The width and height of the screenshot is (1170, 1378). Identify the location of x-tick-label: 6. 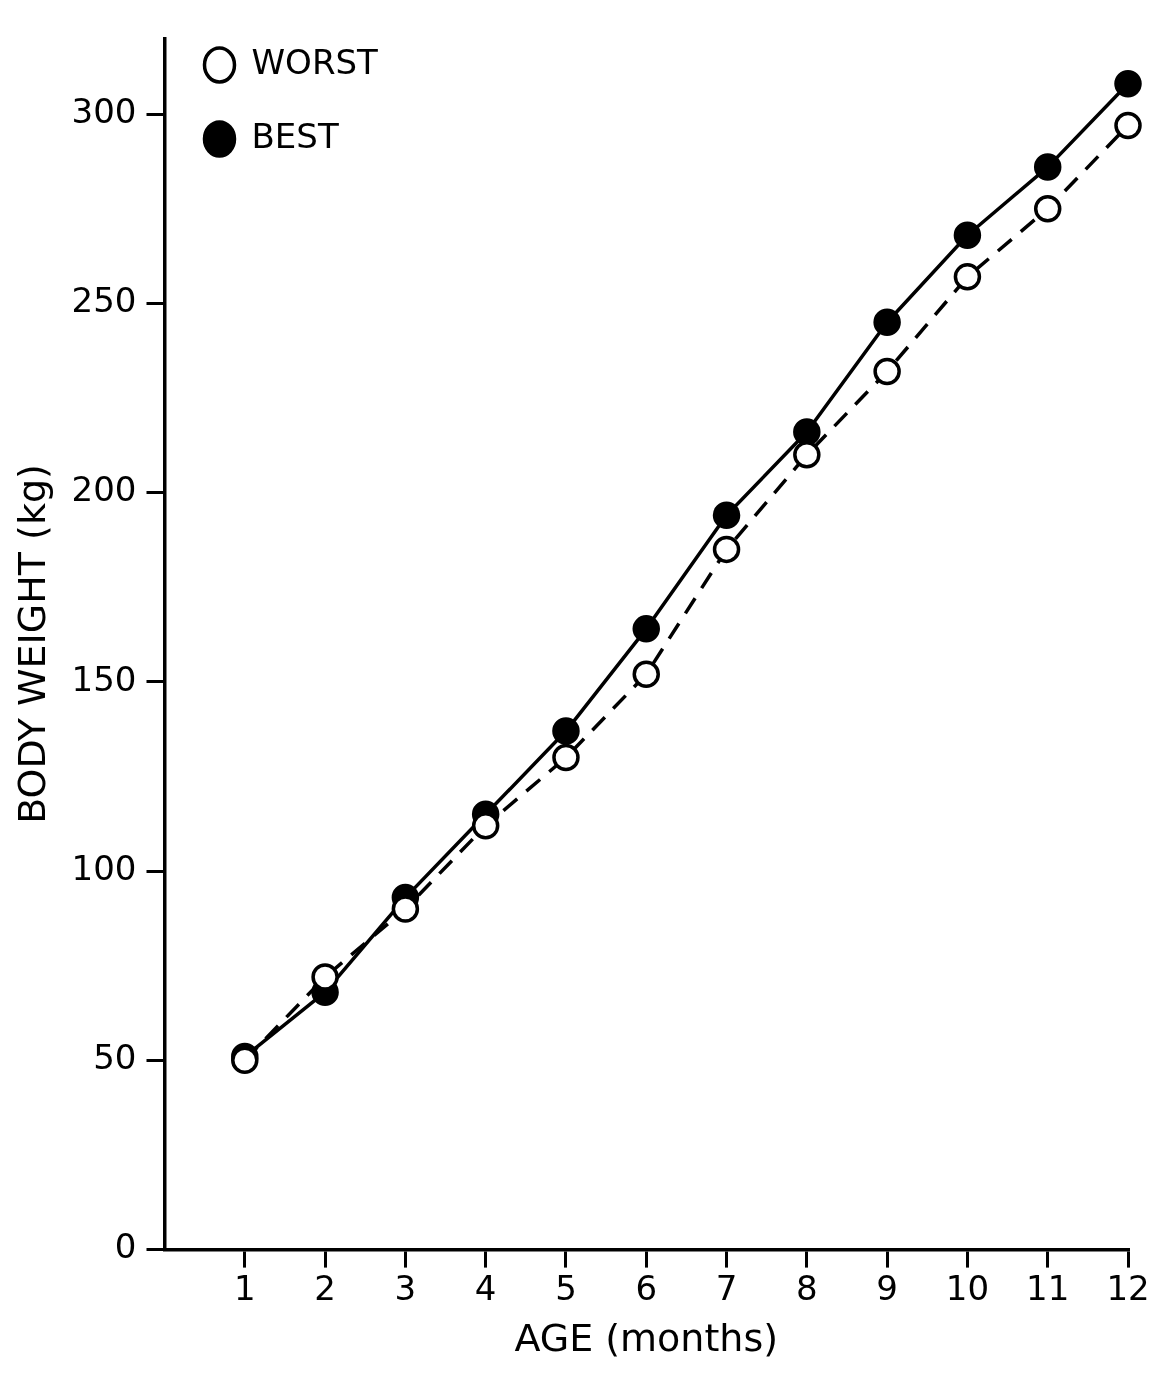
(646, 1287).